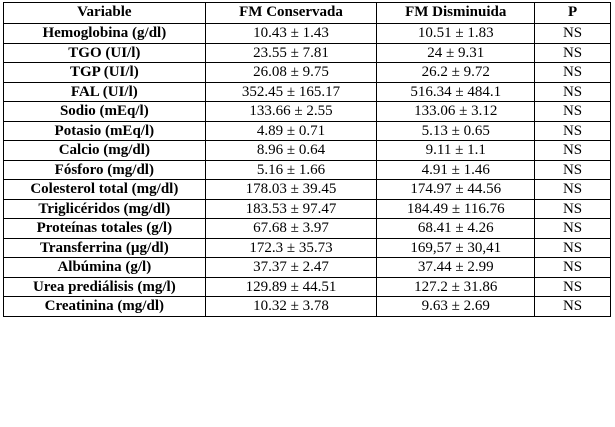 The height and width of the screenshot is (427, 615). I want to click on cell-fm-disminuida: 9.63 ± 2.69, so click(456, 306).